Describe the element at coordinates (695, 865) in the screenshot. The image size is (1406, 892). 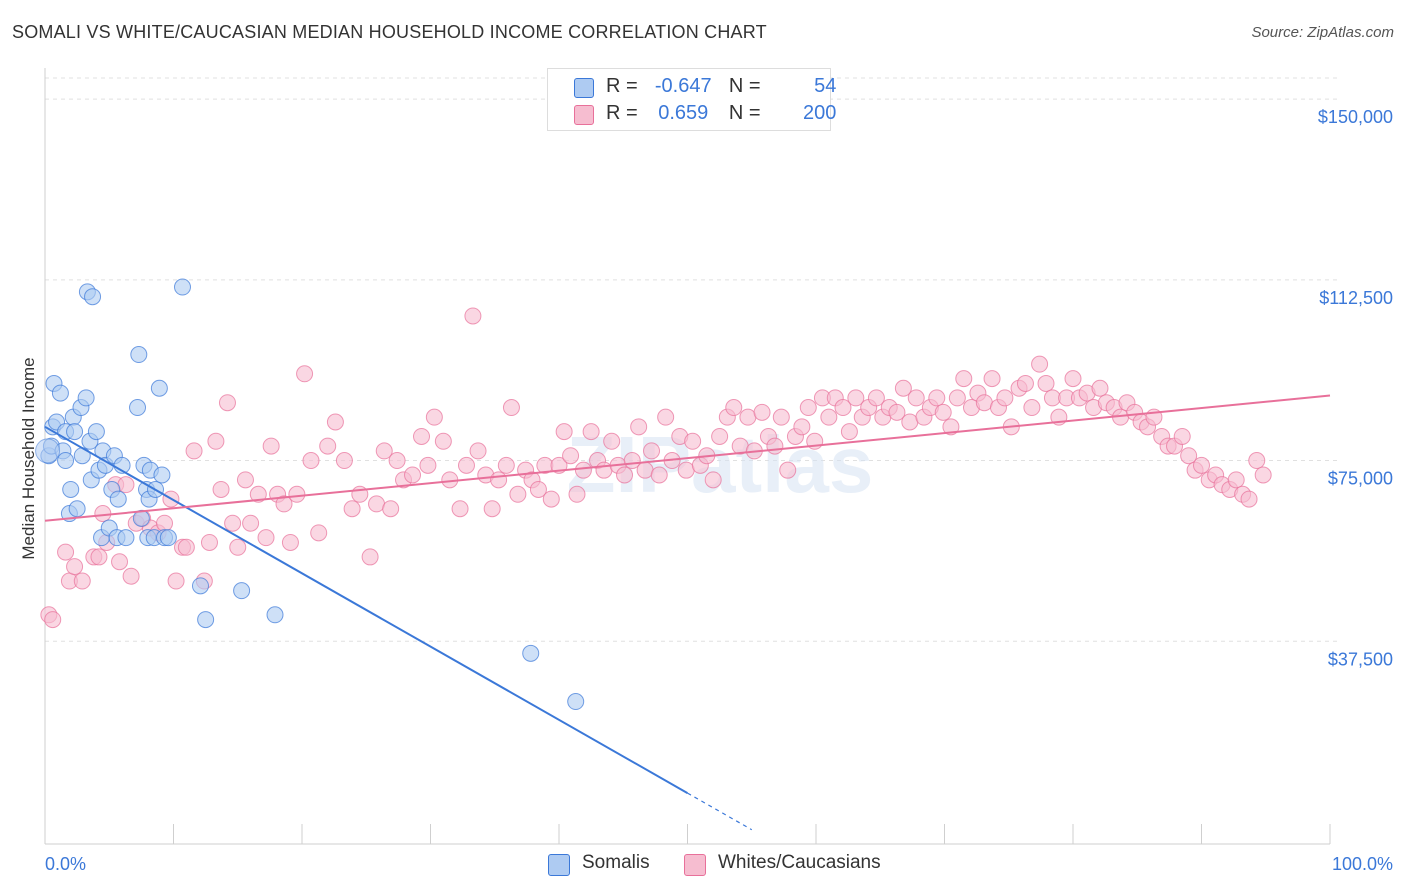
I see `white-swatch` at that location.